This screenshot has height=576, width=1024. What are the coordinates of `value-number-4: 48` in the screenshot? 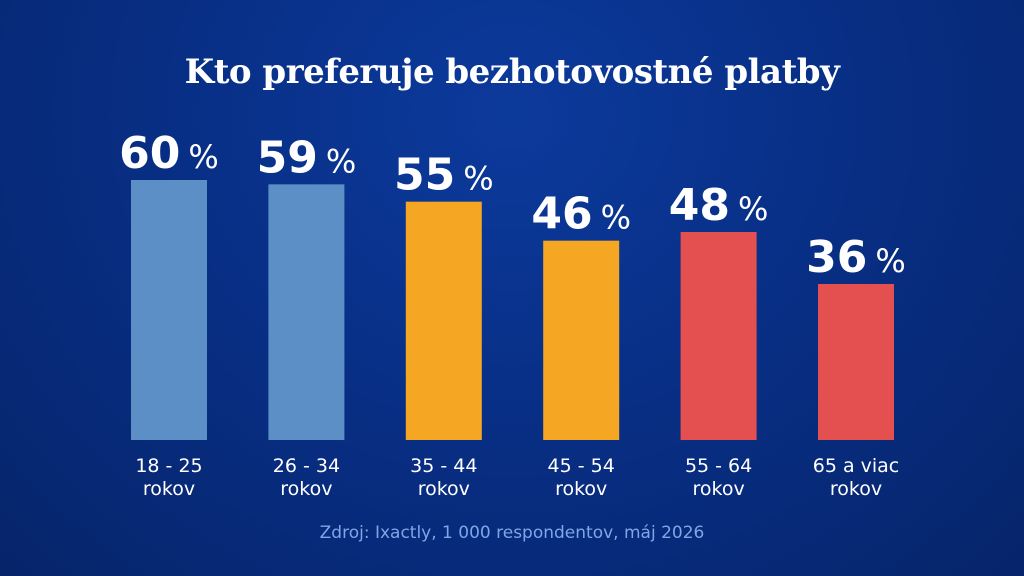 It's located at (699, 205).